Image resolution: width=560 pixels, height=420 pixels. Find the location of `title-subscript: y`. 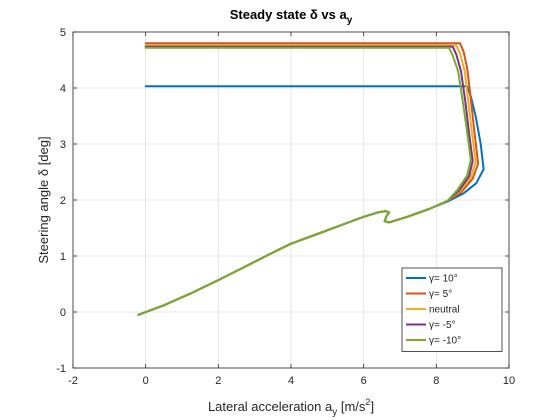

title-subscript: y is located at coordinates (350, 20).